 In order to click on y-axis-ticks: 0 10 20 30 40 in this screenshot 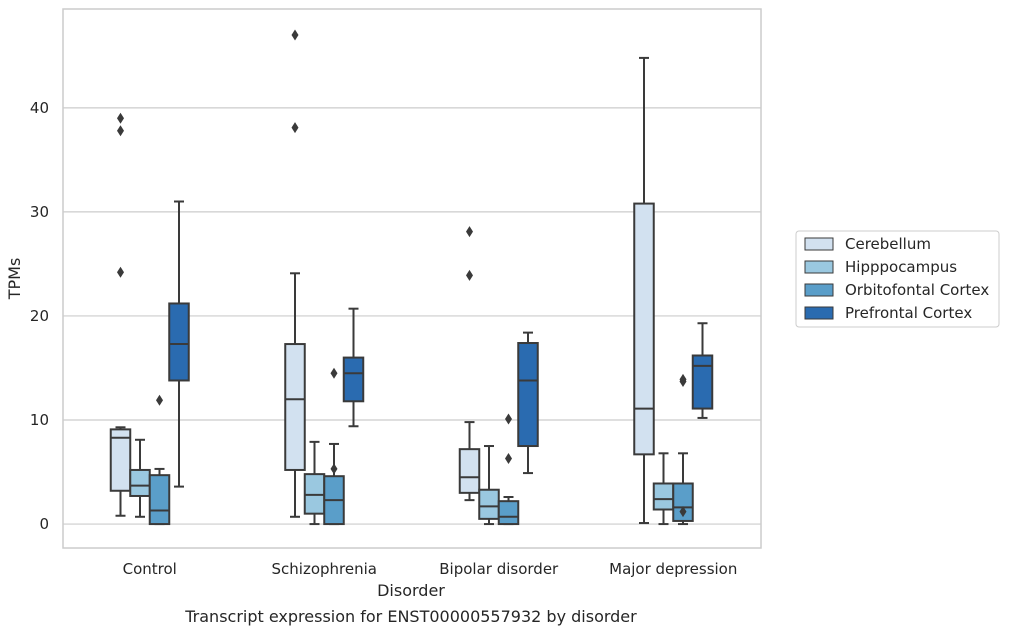, I will do `click(39, 316)`.